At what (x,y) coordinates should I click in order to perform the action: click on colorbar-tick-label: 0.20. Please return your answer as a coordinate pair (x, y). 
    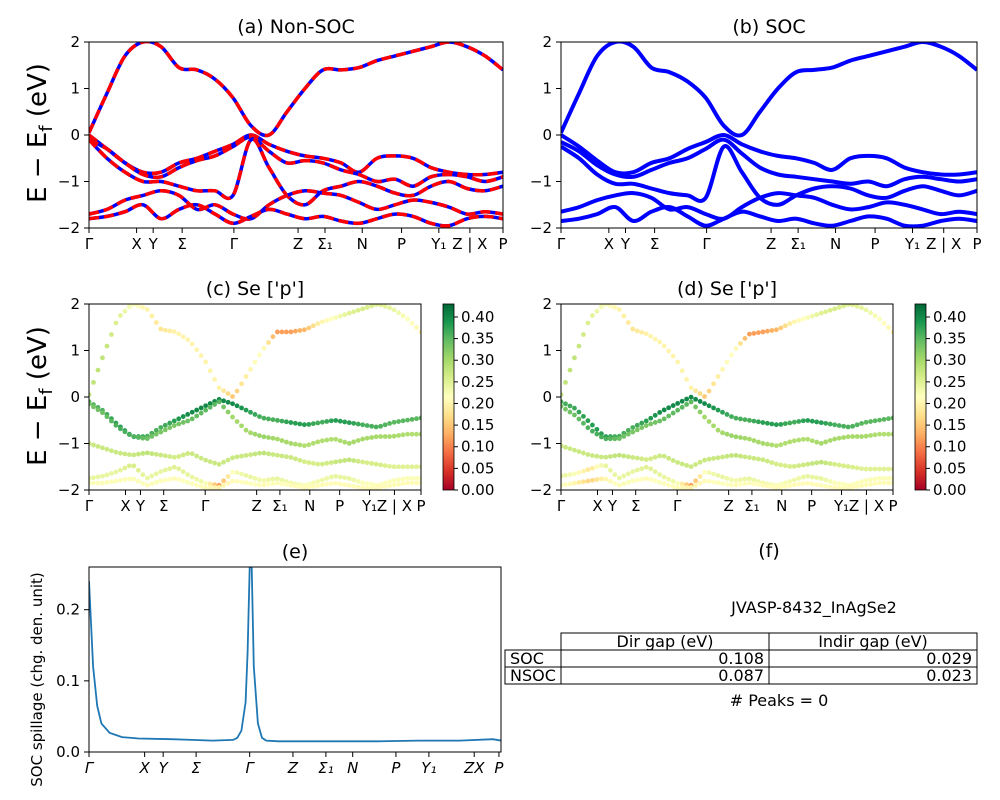
    Looking at the image, I should click on (949, 403).